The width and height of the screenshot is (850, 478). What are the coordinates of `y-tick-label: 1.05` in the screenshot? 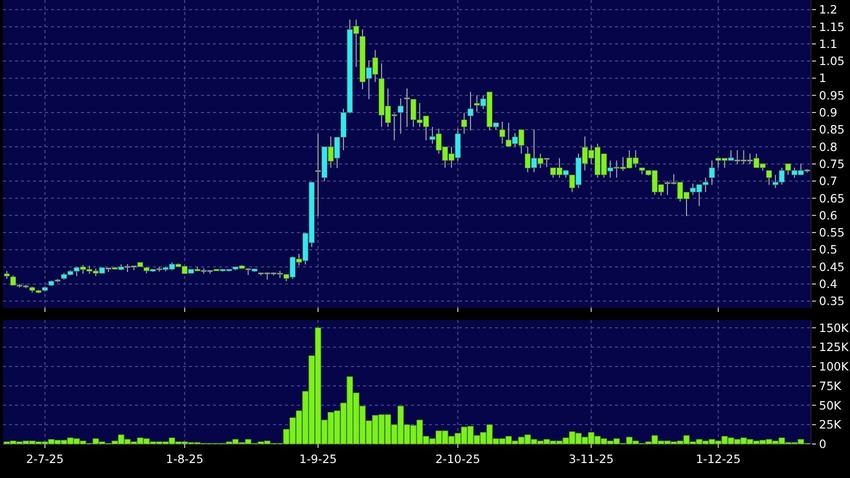 It's located at (832, 61).